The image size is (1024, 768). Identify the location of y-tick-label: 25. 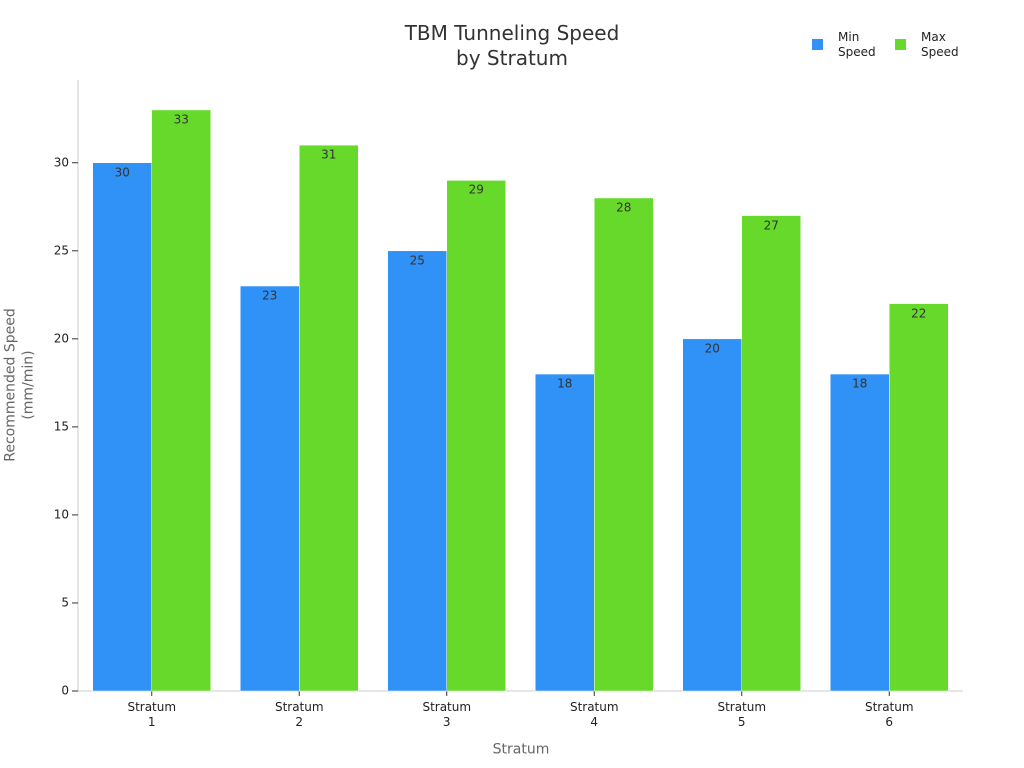
(61, 250).